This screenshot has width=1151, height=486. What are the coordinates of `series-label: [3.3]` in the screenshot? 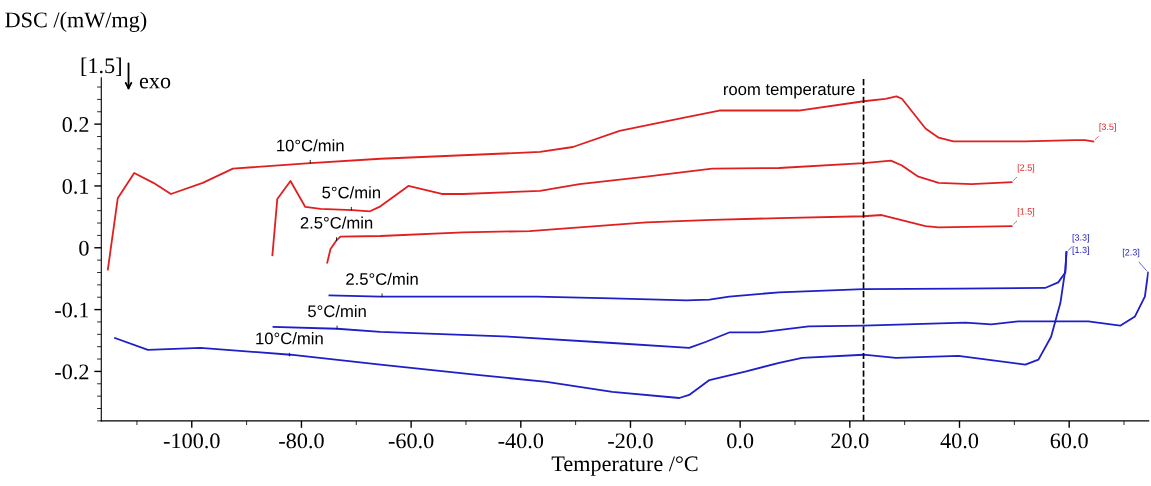 It's located at (1080, 238).